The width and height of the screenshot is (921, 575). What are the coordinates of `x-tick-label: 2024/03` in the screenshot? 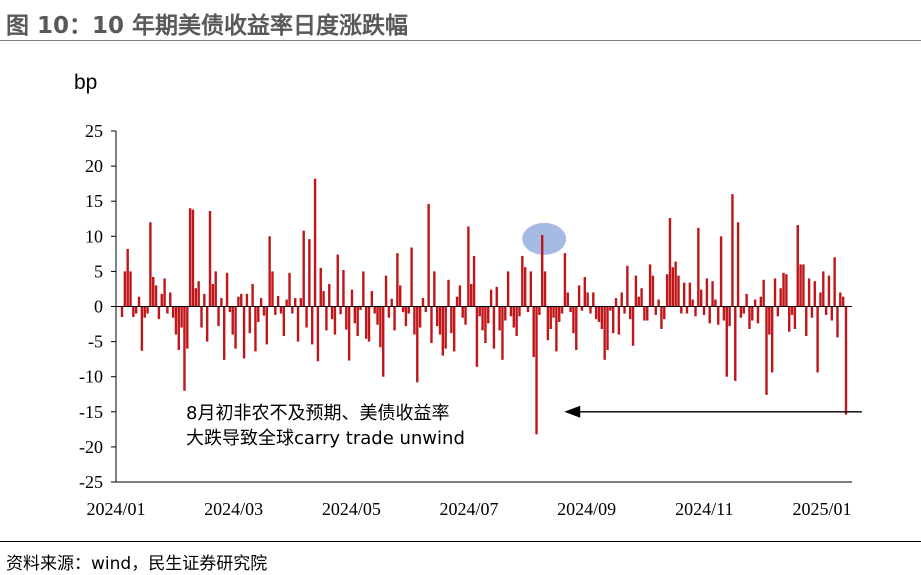 It's located at (233, 509).